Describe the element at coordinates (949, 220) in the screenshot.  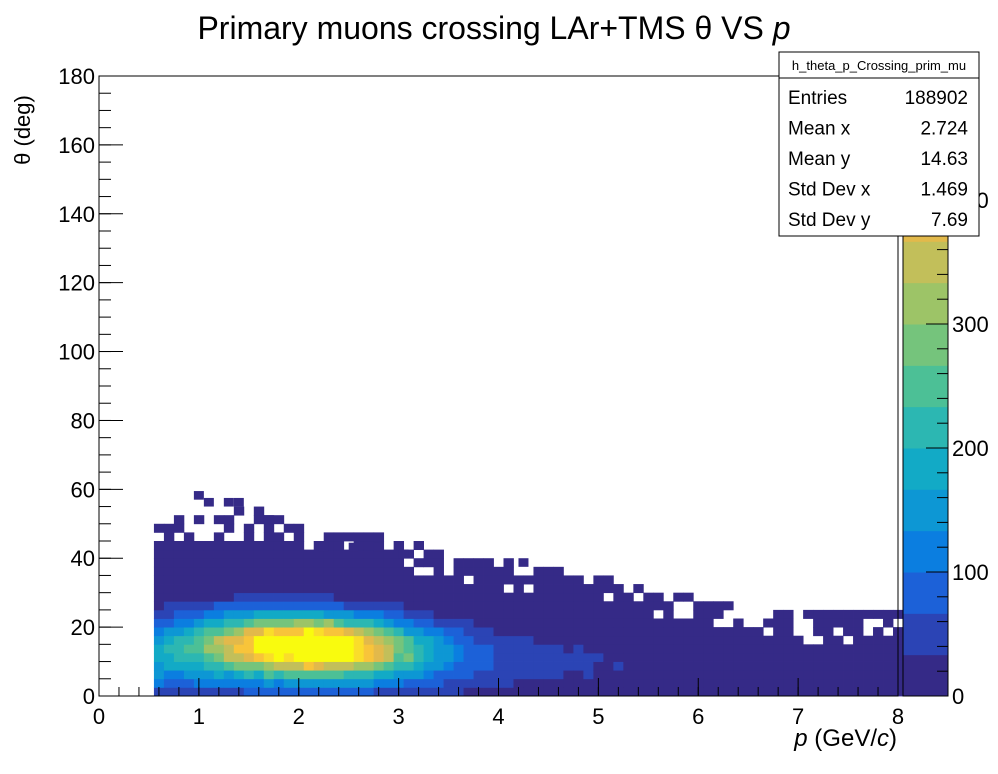
I see `stats-row-value: 7.69` at that location.